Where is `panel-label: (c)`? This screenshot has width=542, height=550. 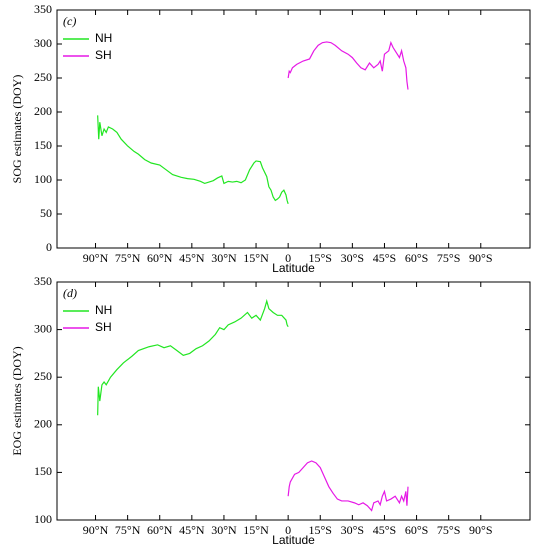
panel-label: (c) is located at coordinates (69, 21).